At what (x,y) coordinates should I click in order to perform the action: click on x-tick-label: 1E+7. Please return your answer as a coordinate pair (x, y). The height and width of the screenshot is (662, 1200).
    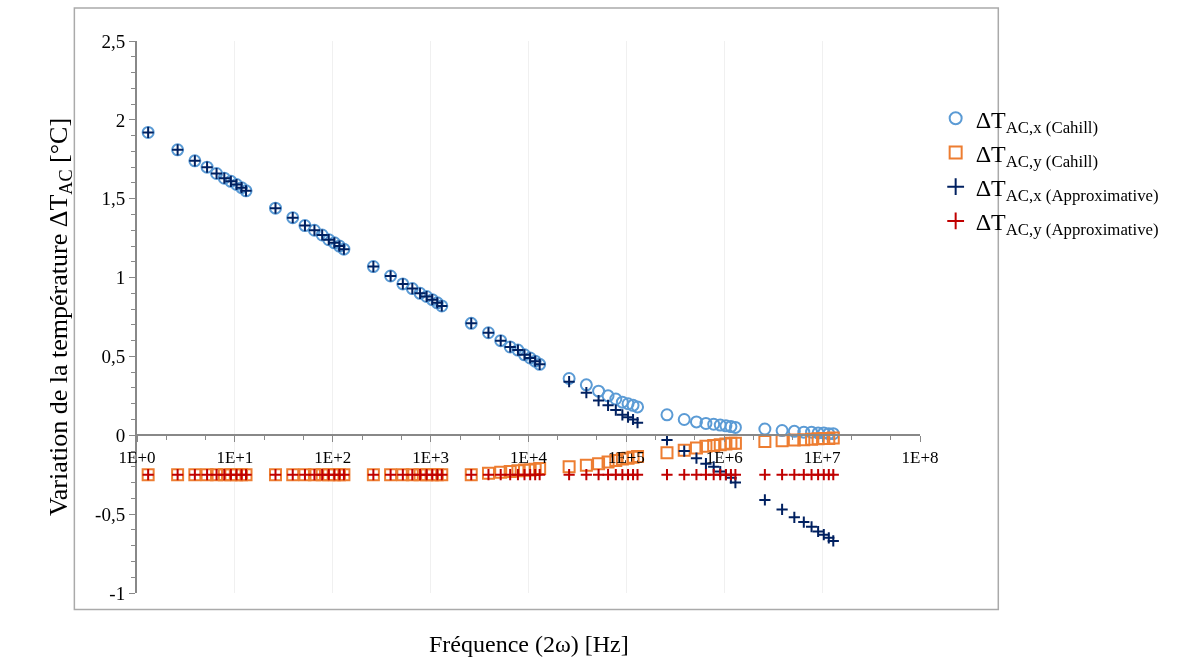
    Looking at the image, I should click on (822, 457).